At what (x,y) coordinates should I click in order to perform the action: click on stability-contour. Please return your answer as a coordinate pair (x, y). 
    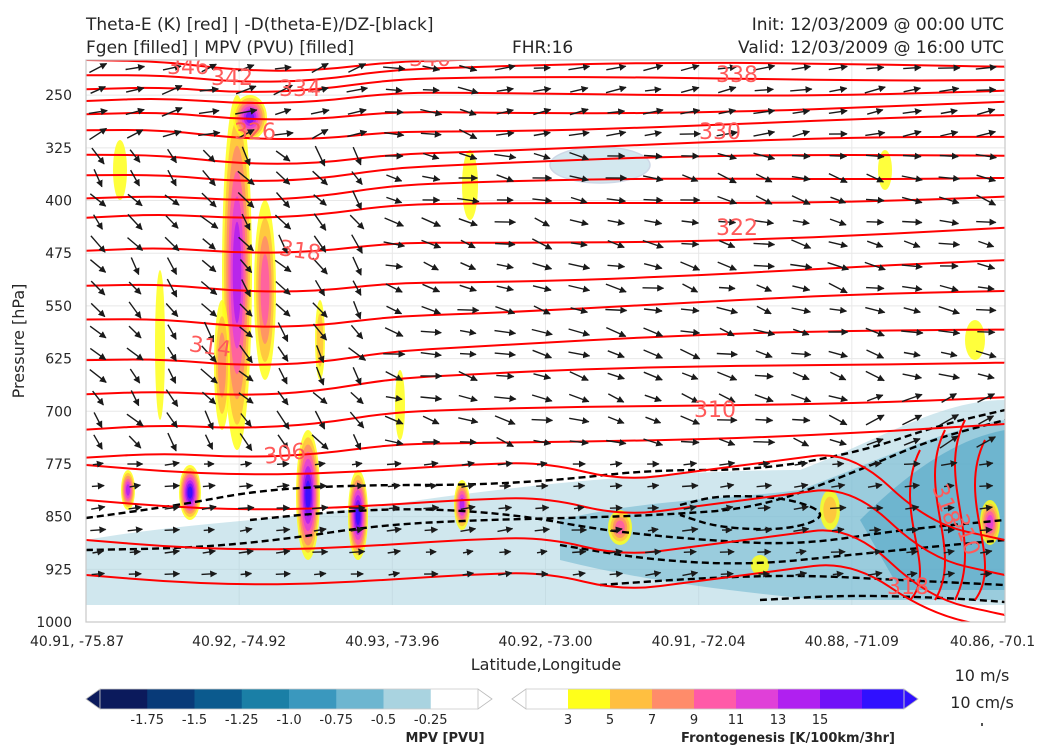
    Looking at the image, I should click on (782, 551).